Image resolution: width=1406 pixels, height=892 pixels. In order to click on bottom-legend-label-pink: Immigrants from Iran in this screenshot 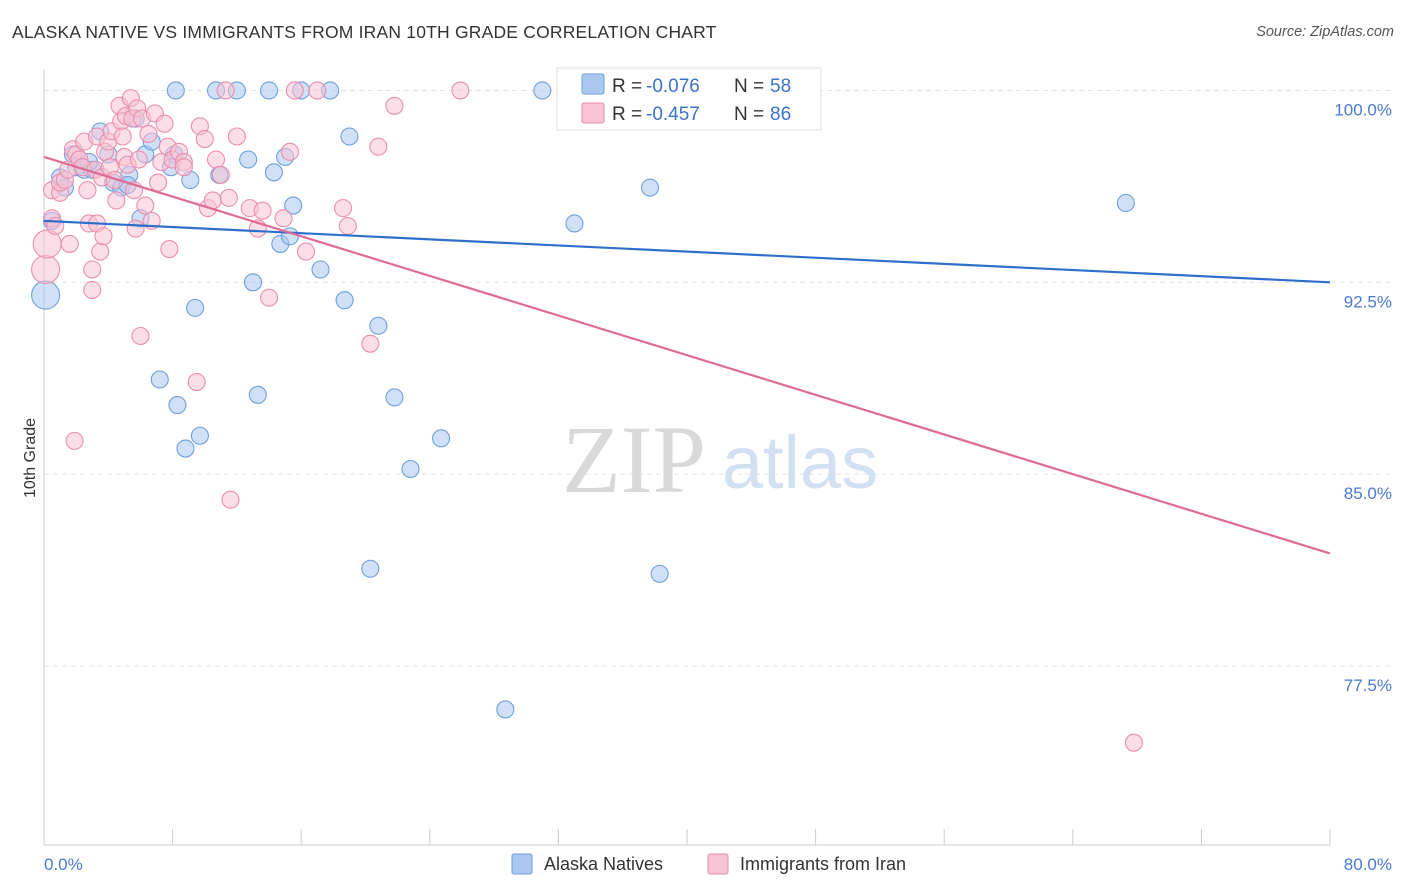, I will do `click(823, 864)`.